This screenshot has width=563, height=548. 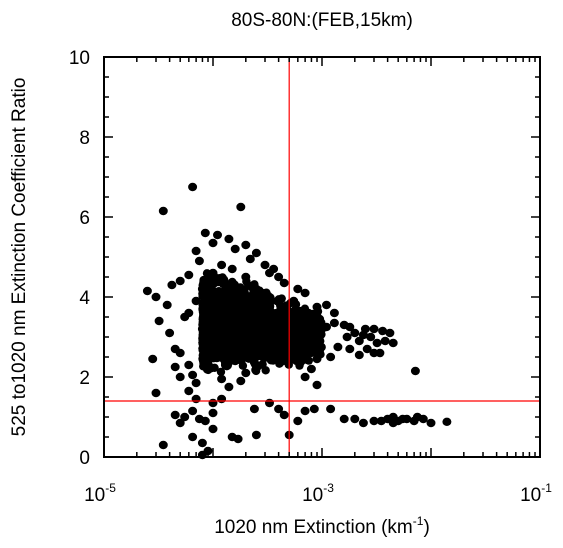 What do you see at coordinates (100, 493) in the screenshot?
I see `x-tick-label: 10⁻⁵` at bounding box center [100, 493].